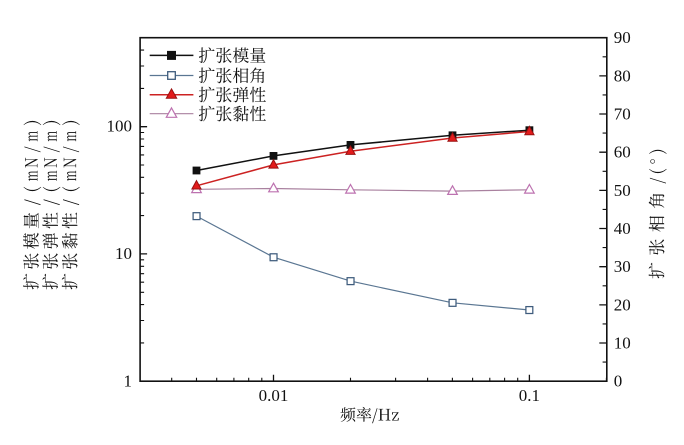  I want to click on svg-text: 80, so click(622, 75).